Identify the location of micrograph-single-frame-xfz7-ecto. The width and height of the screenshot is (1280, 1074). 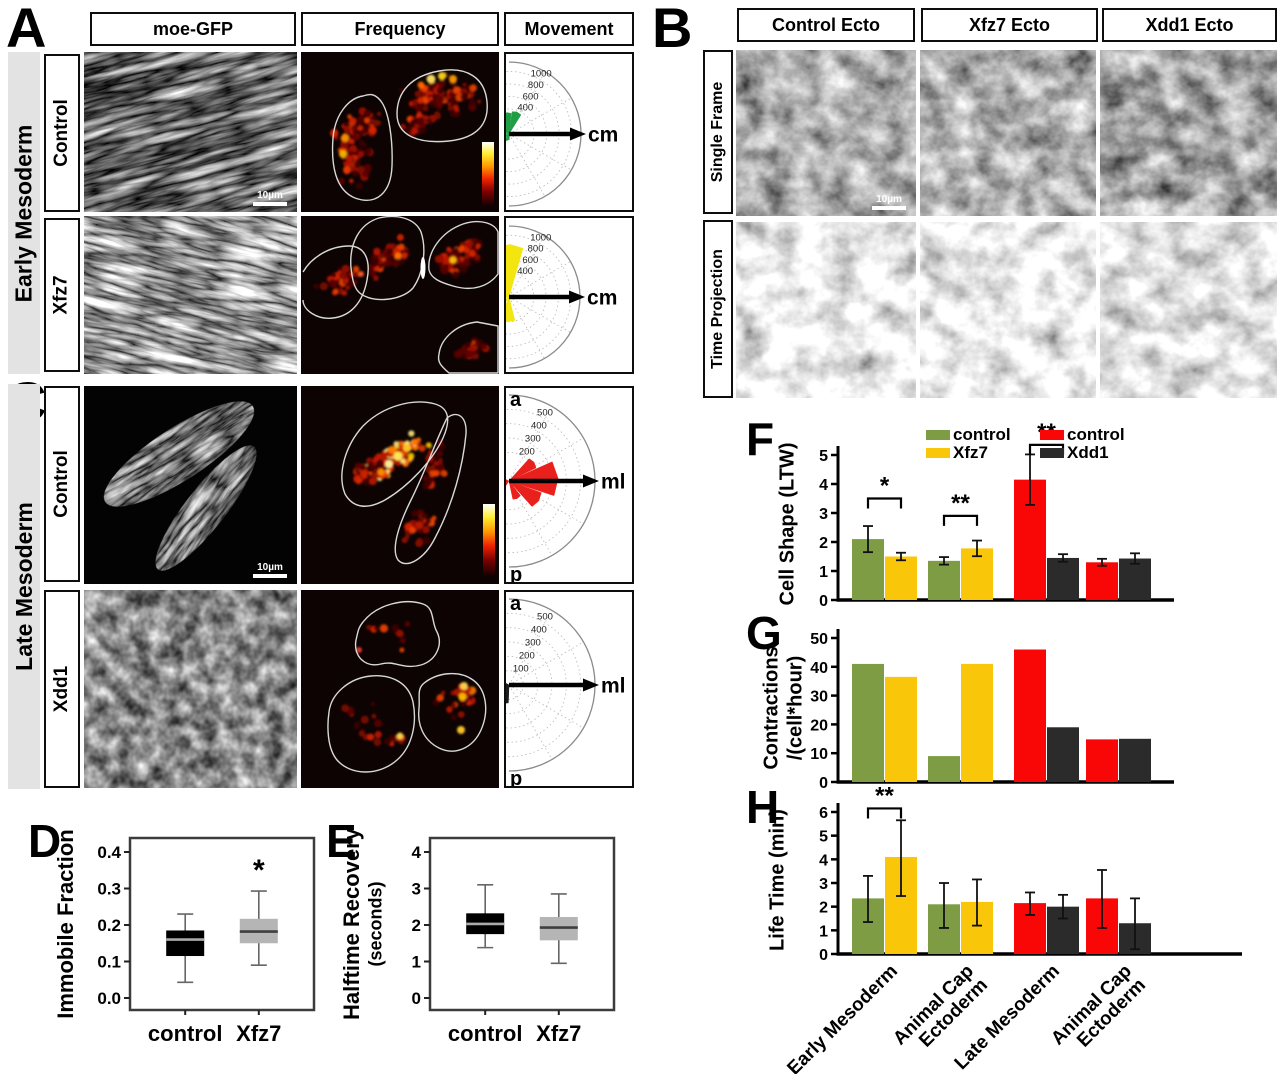
(1008, 133).